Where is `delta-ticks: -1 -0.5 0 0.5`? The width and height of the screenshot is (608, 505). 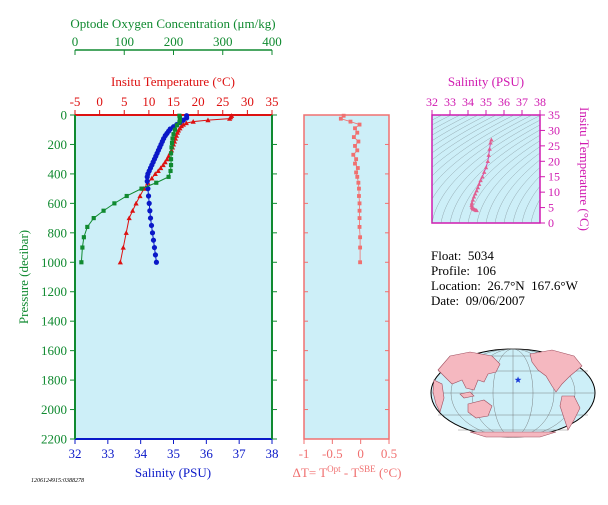 delta-ticks: -1 -0.5 0 0.5 is located at coordinates (348, 287).